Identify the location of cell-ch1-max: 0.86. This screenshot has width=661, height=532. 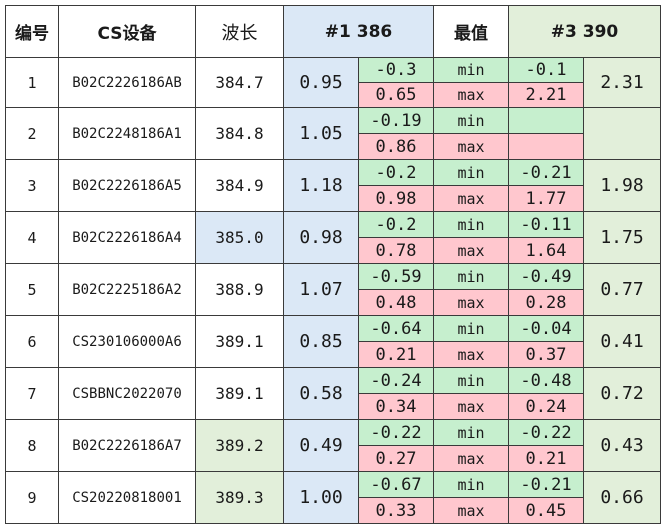
(396, 146).